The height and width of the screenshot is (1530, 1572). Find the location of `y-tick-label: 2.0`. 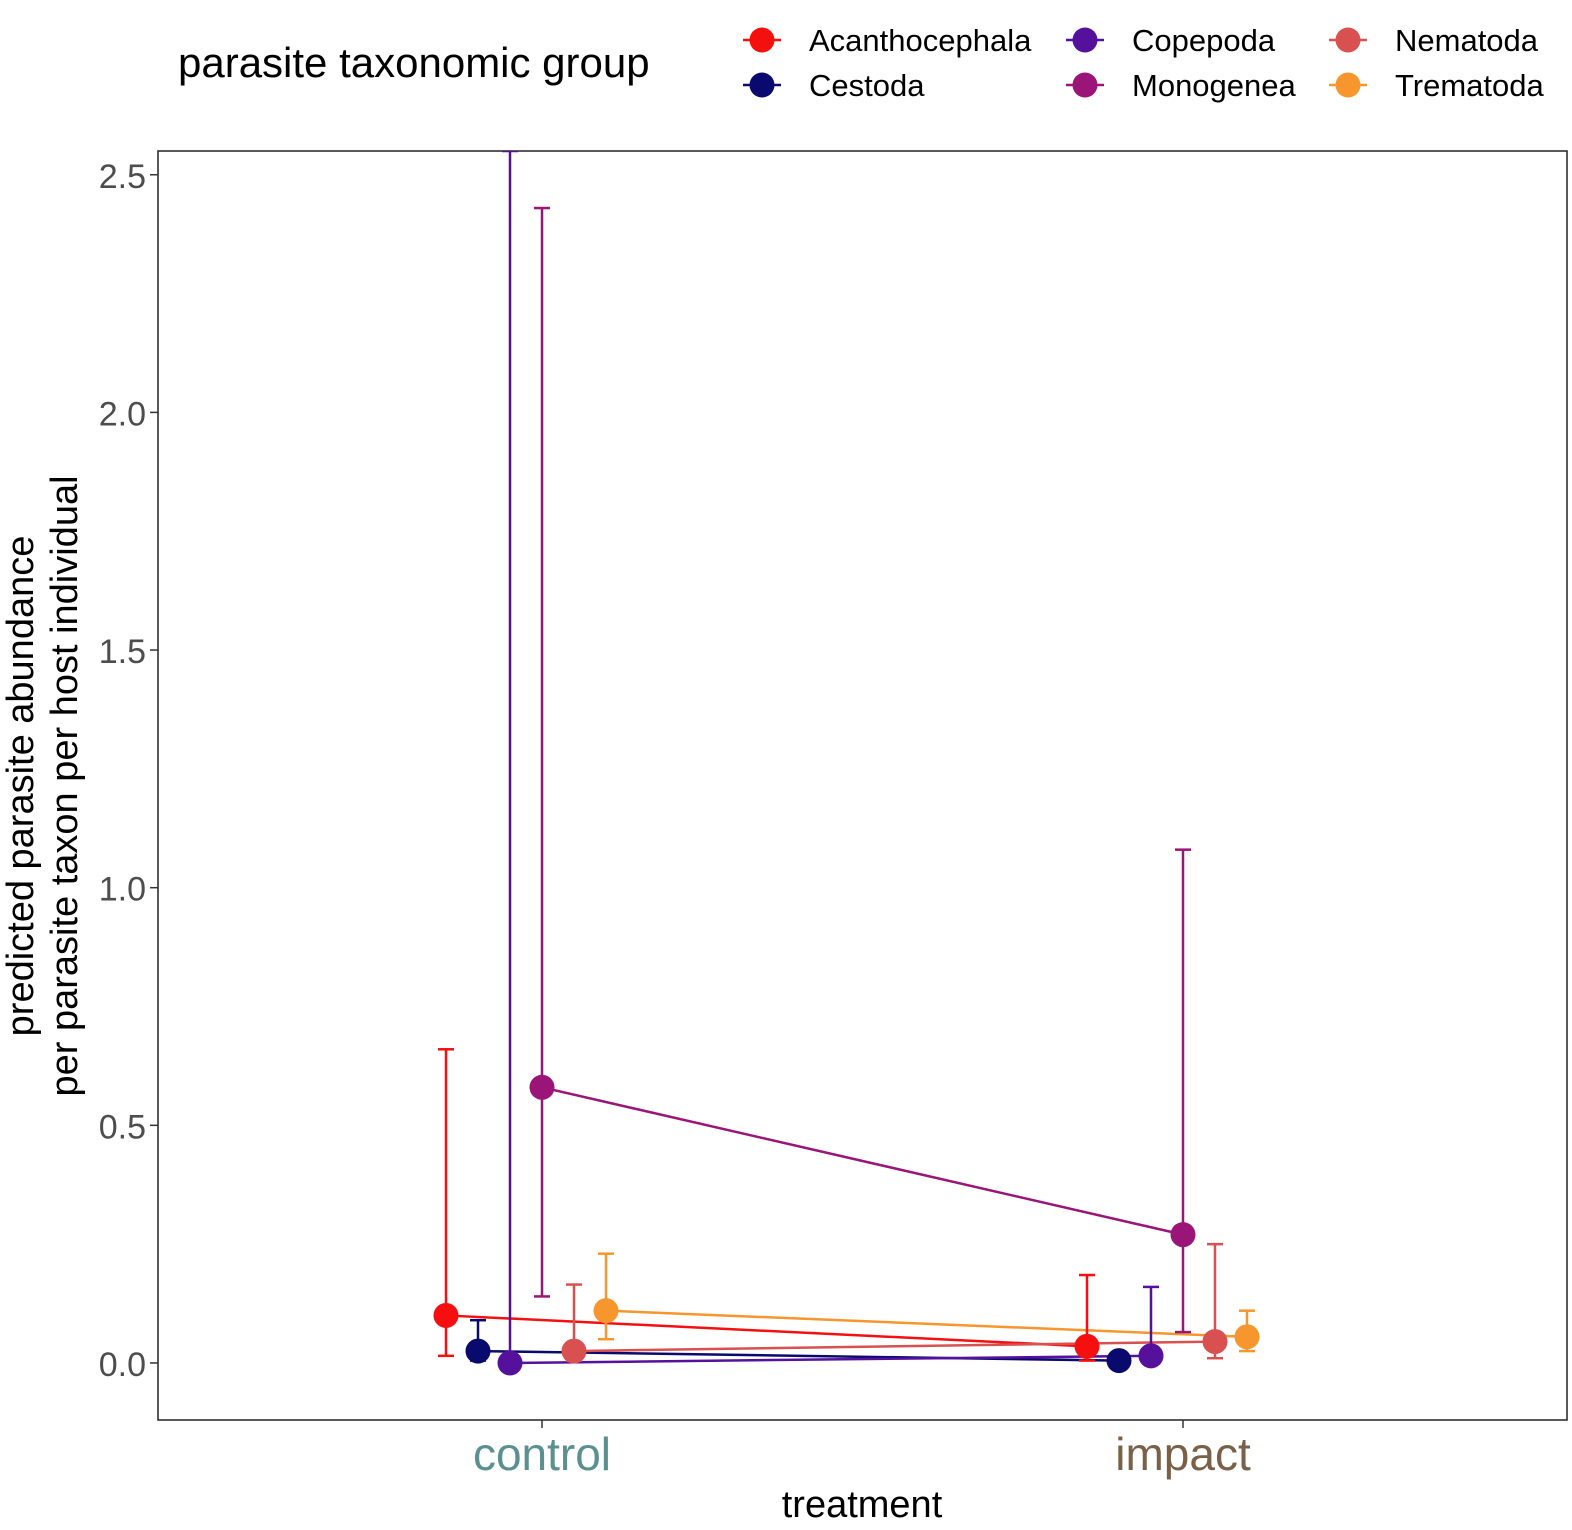

y-tick-label: 2.0 is located at coordinates (122, 414).